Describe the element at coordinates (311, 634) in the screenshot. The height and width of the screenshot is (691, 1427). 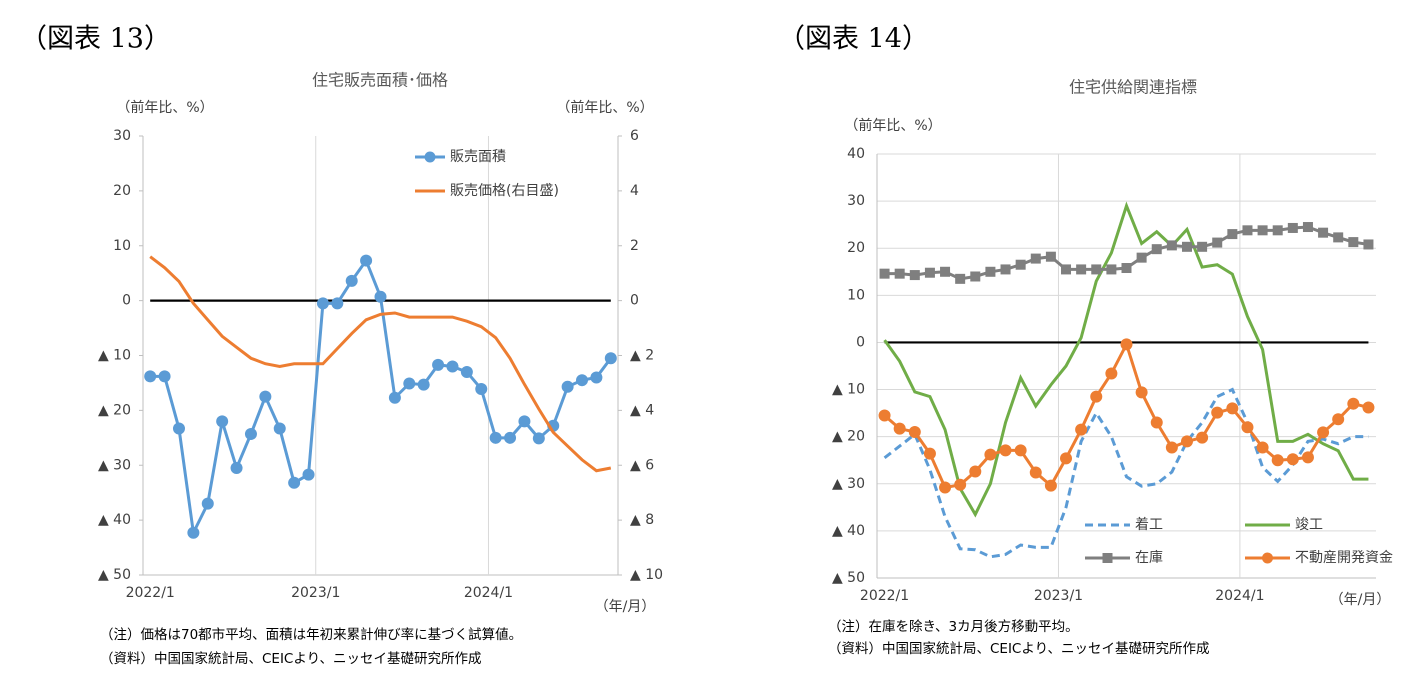
I see `note: （注）価格は70都市平均、面積は年初来累計伸び率に基づく試算値。` at that location.